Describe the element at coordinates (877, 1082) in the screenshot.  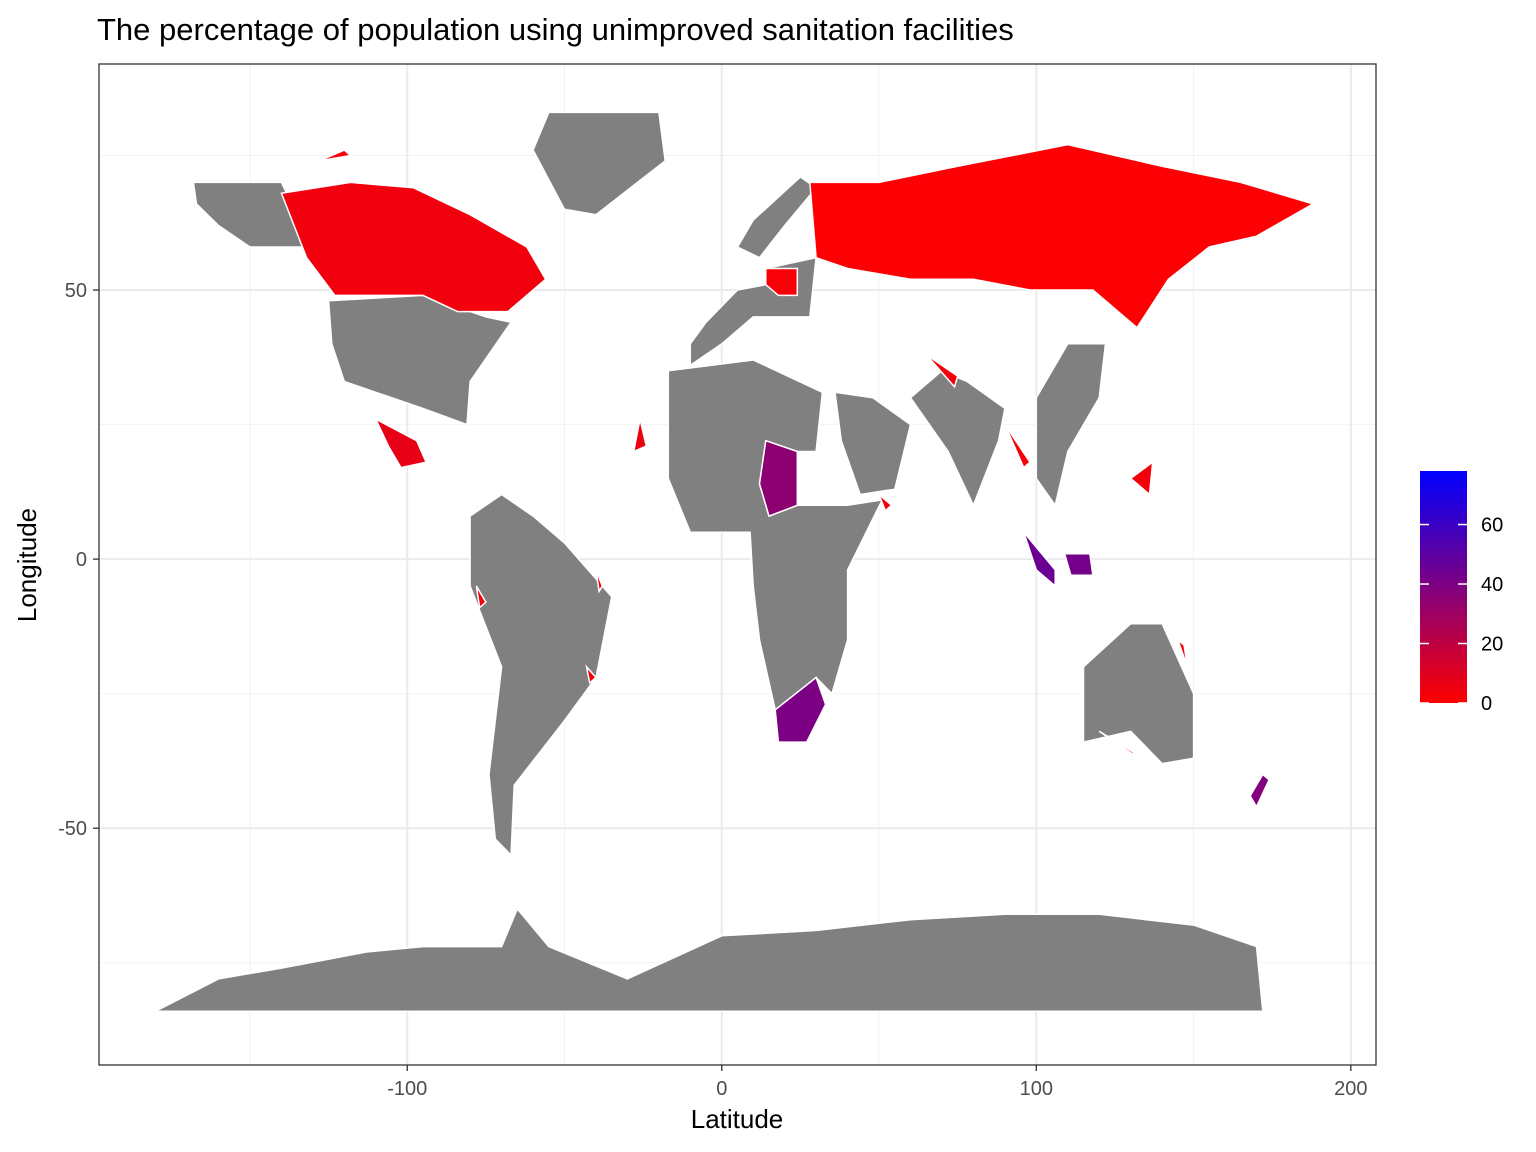
I see `x-axis: -100 0 100 200` at that location.